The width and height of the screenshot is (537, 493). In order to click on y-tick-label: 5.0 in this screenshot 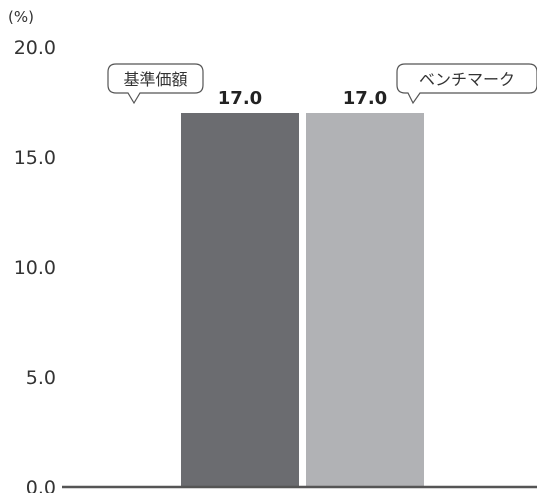, I will do `click(41, 378)`.